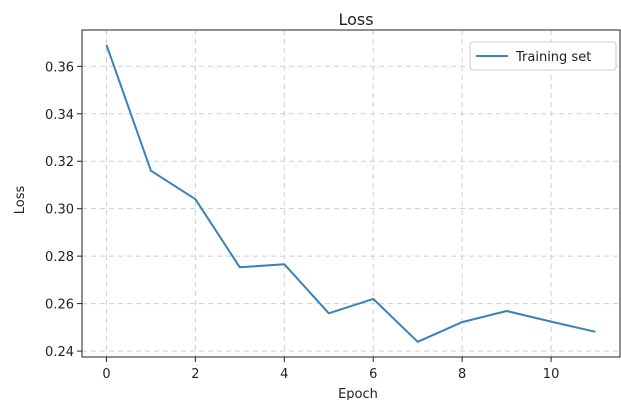  What do you see at coordinates (358, 393) in the screenshot?
I see `x-axis-label: Epoch` at bounding box center [358, 393].